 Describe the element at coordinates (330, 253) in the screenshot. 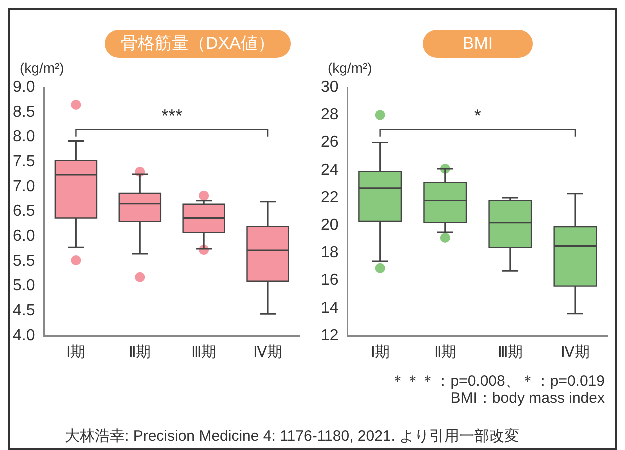

I see `y-tick-label: 18` at that location.